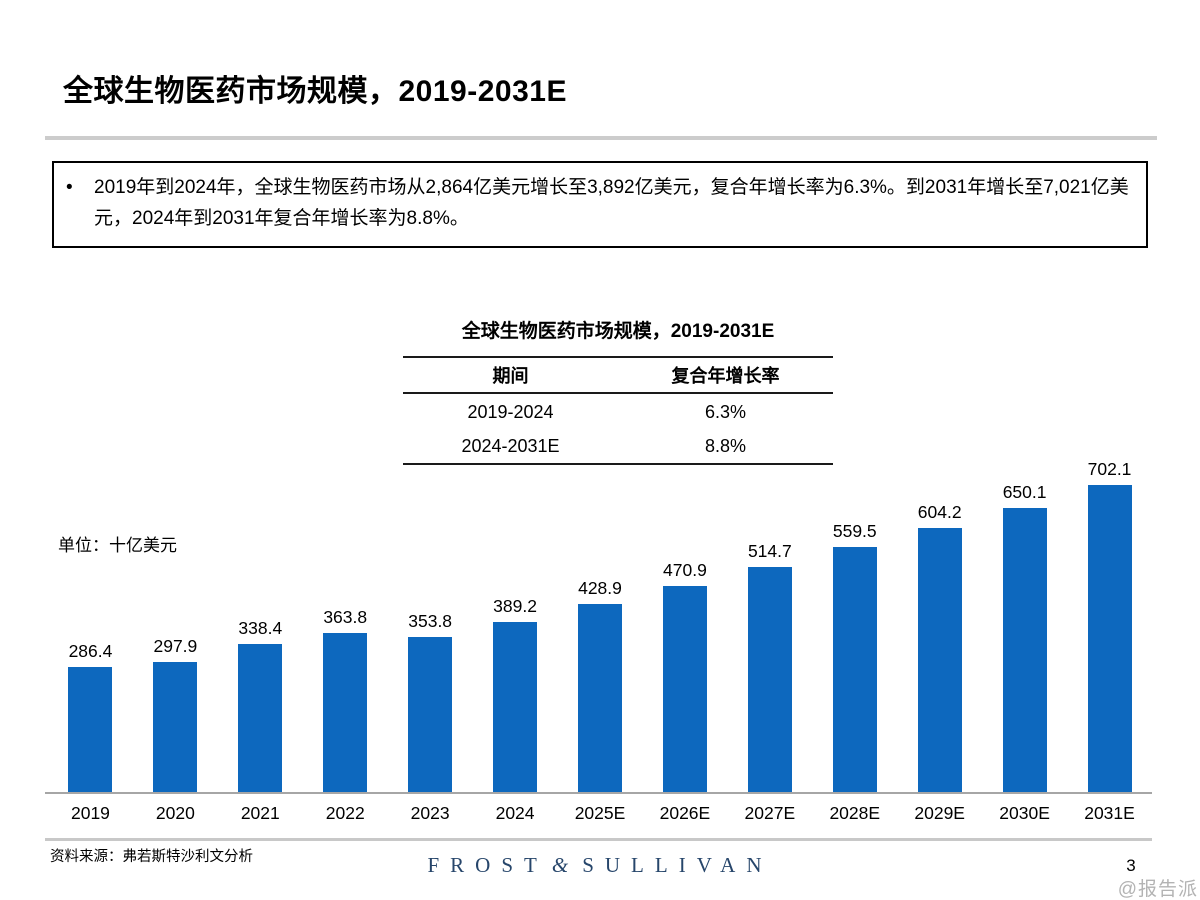 The height and width of the screenshot is (900, 1200). Describe the element at coordinates (618, 357) in the screenshot. I see `table-rule-top` at that location.